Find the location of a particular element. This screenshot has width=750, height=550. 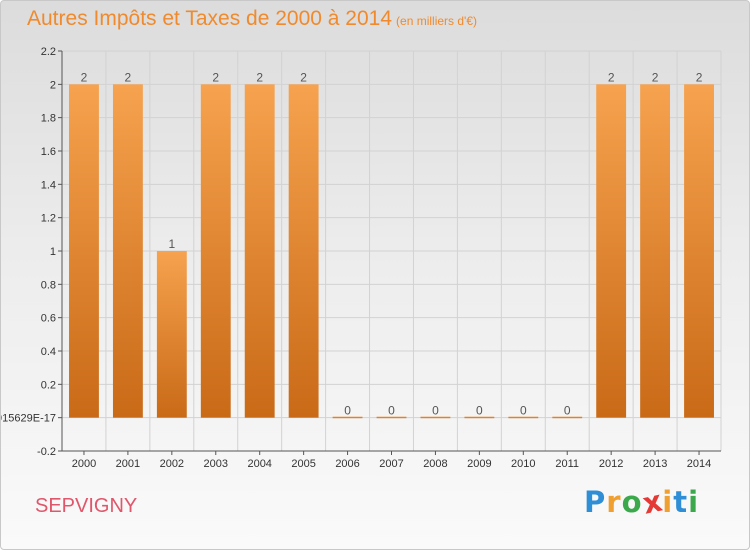

commune-name: SEPVIGNY is located at coordinates (86, 506).